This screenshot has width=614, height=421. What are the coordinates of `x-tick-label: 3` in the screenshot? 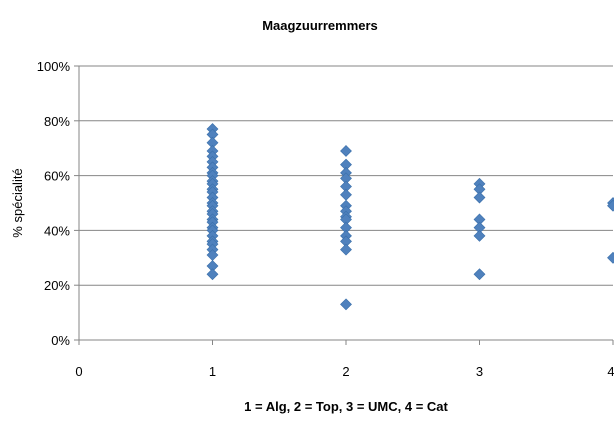 It's located at (479, 371).